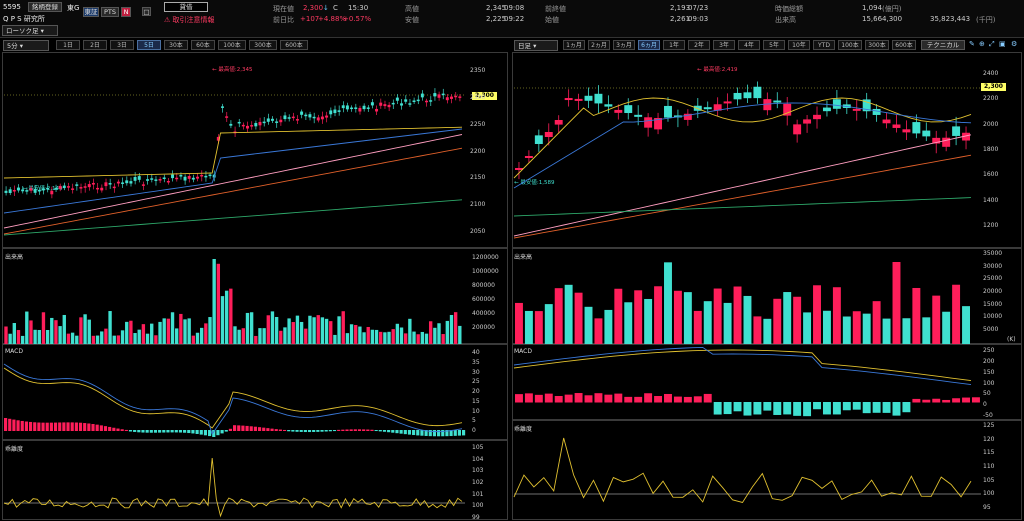 The width and height of the screenshot is (1024, 521). Describe the element at coordinates (649, 45) in the screenshot. I see `tab-right-3: 6ヵ月` at that location.